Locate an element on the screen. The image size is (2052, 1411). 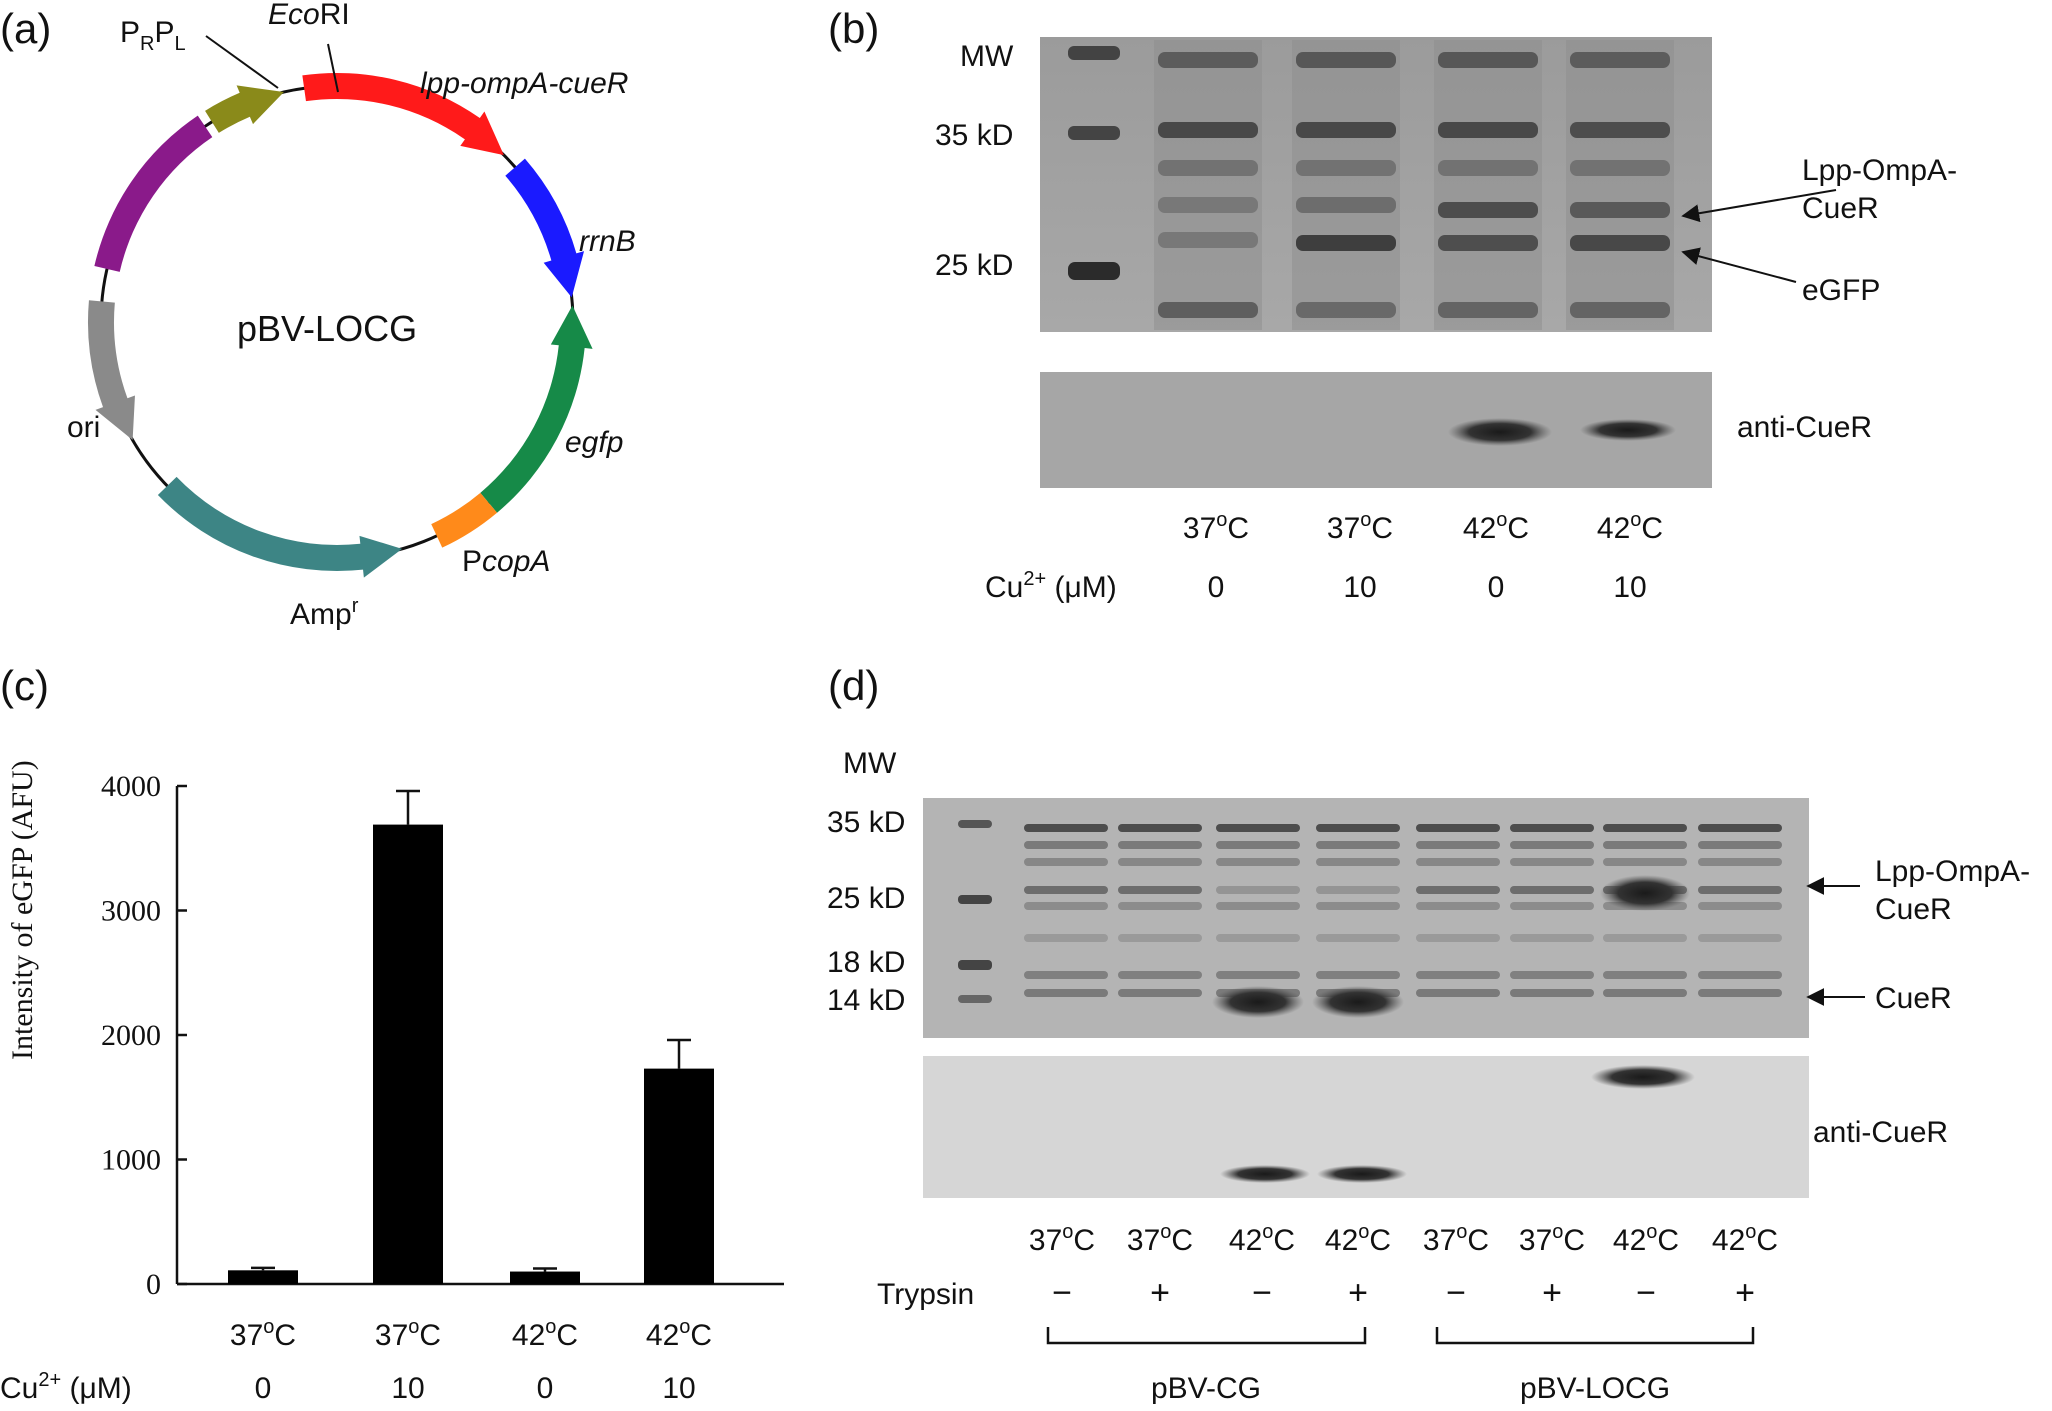
bracket-pbv-locg is located at coordinates (1595, 1336).